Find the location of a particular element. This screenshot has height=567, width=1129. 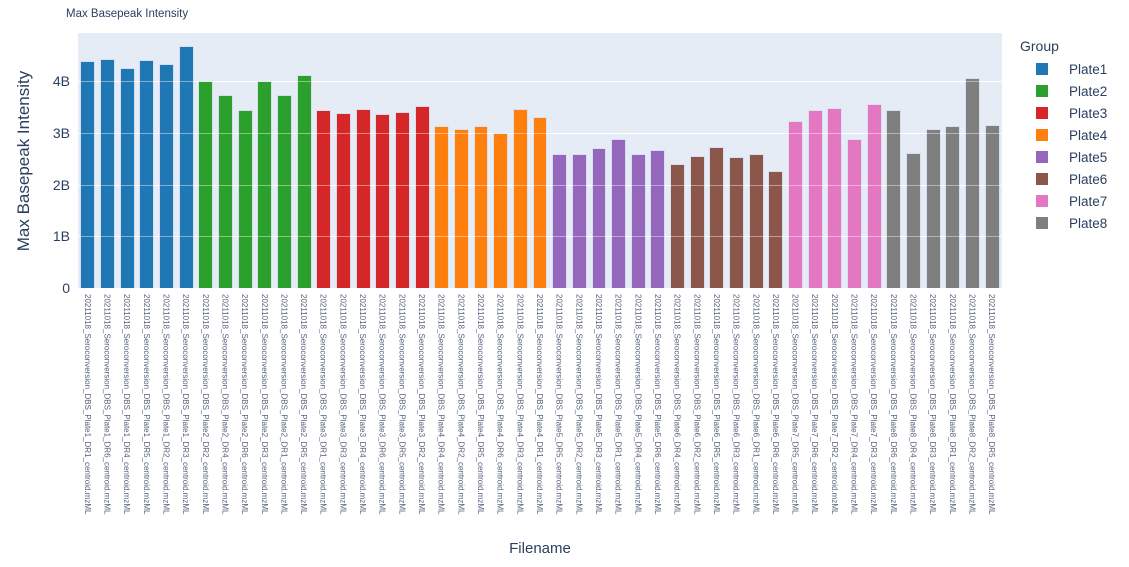

gridline is located at coordinates (540, 82).